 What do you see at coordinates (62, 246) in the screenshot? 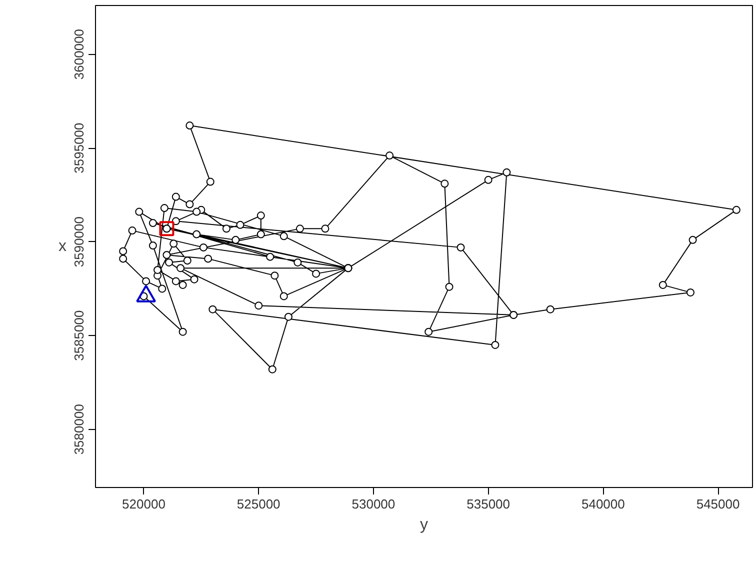
I see `y-axis-title: x` at bounding box center [62, 246].